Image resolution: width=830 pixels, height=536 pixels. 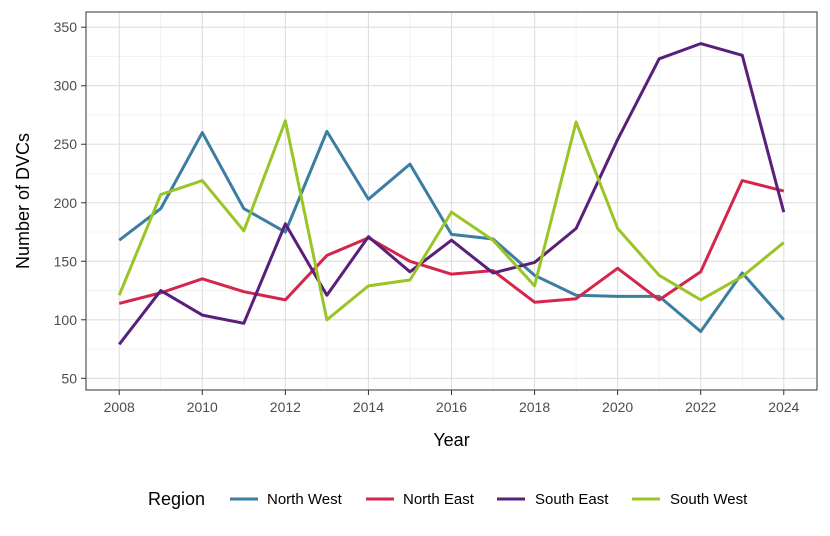 I want to click on legend-title: Region, so click(x=176, y=499).